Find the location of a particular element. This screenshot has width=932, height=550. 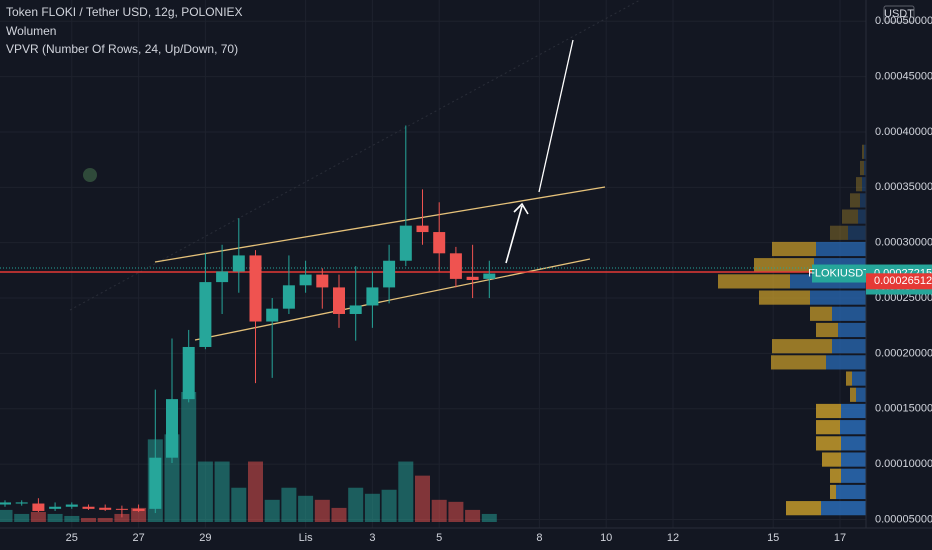

x-tick-label: 15 is located at coordinates (773, 538).